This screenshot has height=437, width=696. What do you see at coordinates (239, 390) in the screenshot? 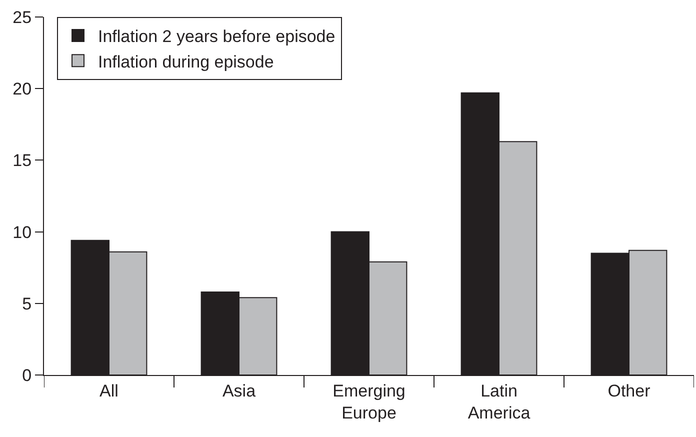
I see `x-tick-label: Asia` at bounding box center [239, 390].